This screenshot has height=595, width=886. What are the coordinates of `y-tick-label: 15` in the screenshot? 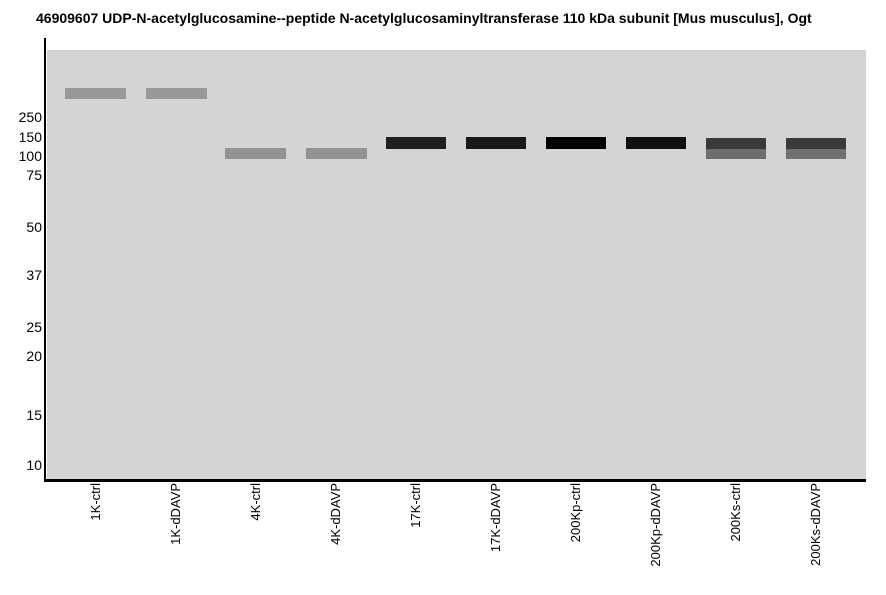 It's located at (34, 415).